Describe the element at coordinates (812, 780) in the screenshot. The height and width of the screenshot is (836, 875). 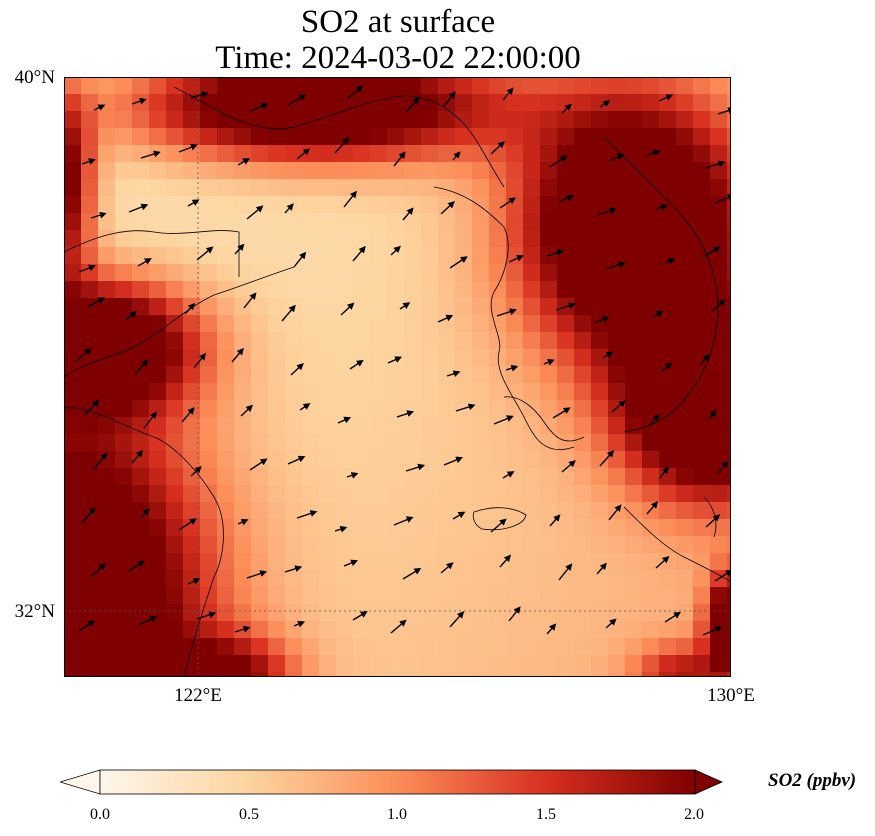
I see `colorbar-label: SO2 (ppbv)` at that location.